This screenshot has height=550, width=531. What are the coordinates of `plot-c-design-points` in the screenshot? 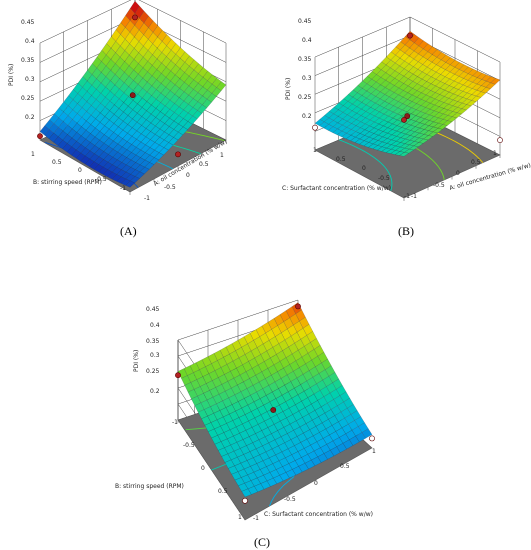 It's located at (275, 403).